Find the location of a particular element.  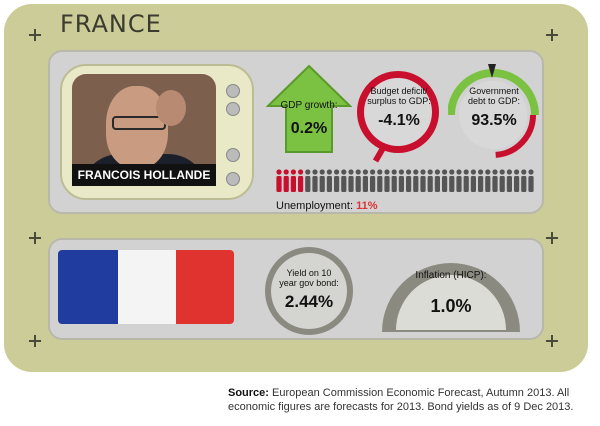

bond-label: Yield on 10 year gov bond: is located at coordinates (309, 278).